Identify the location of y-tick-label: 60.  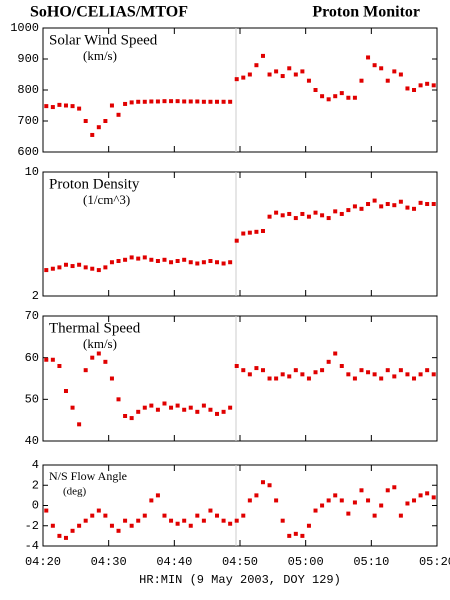
(32, 358).